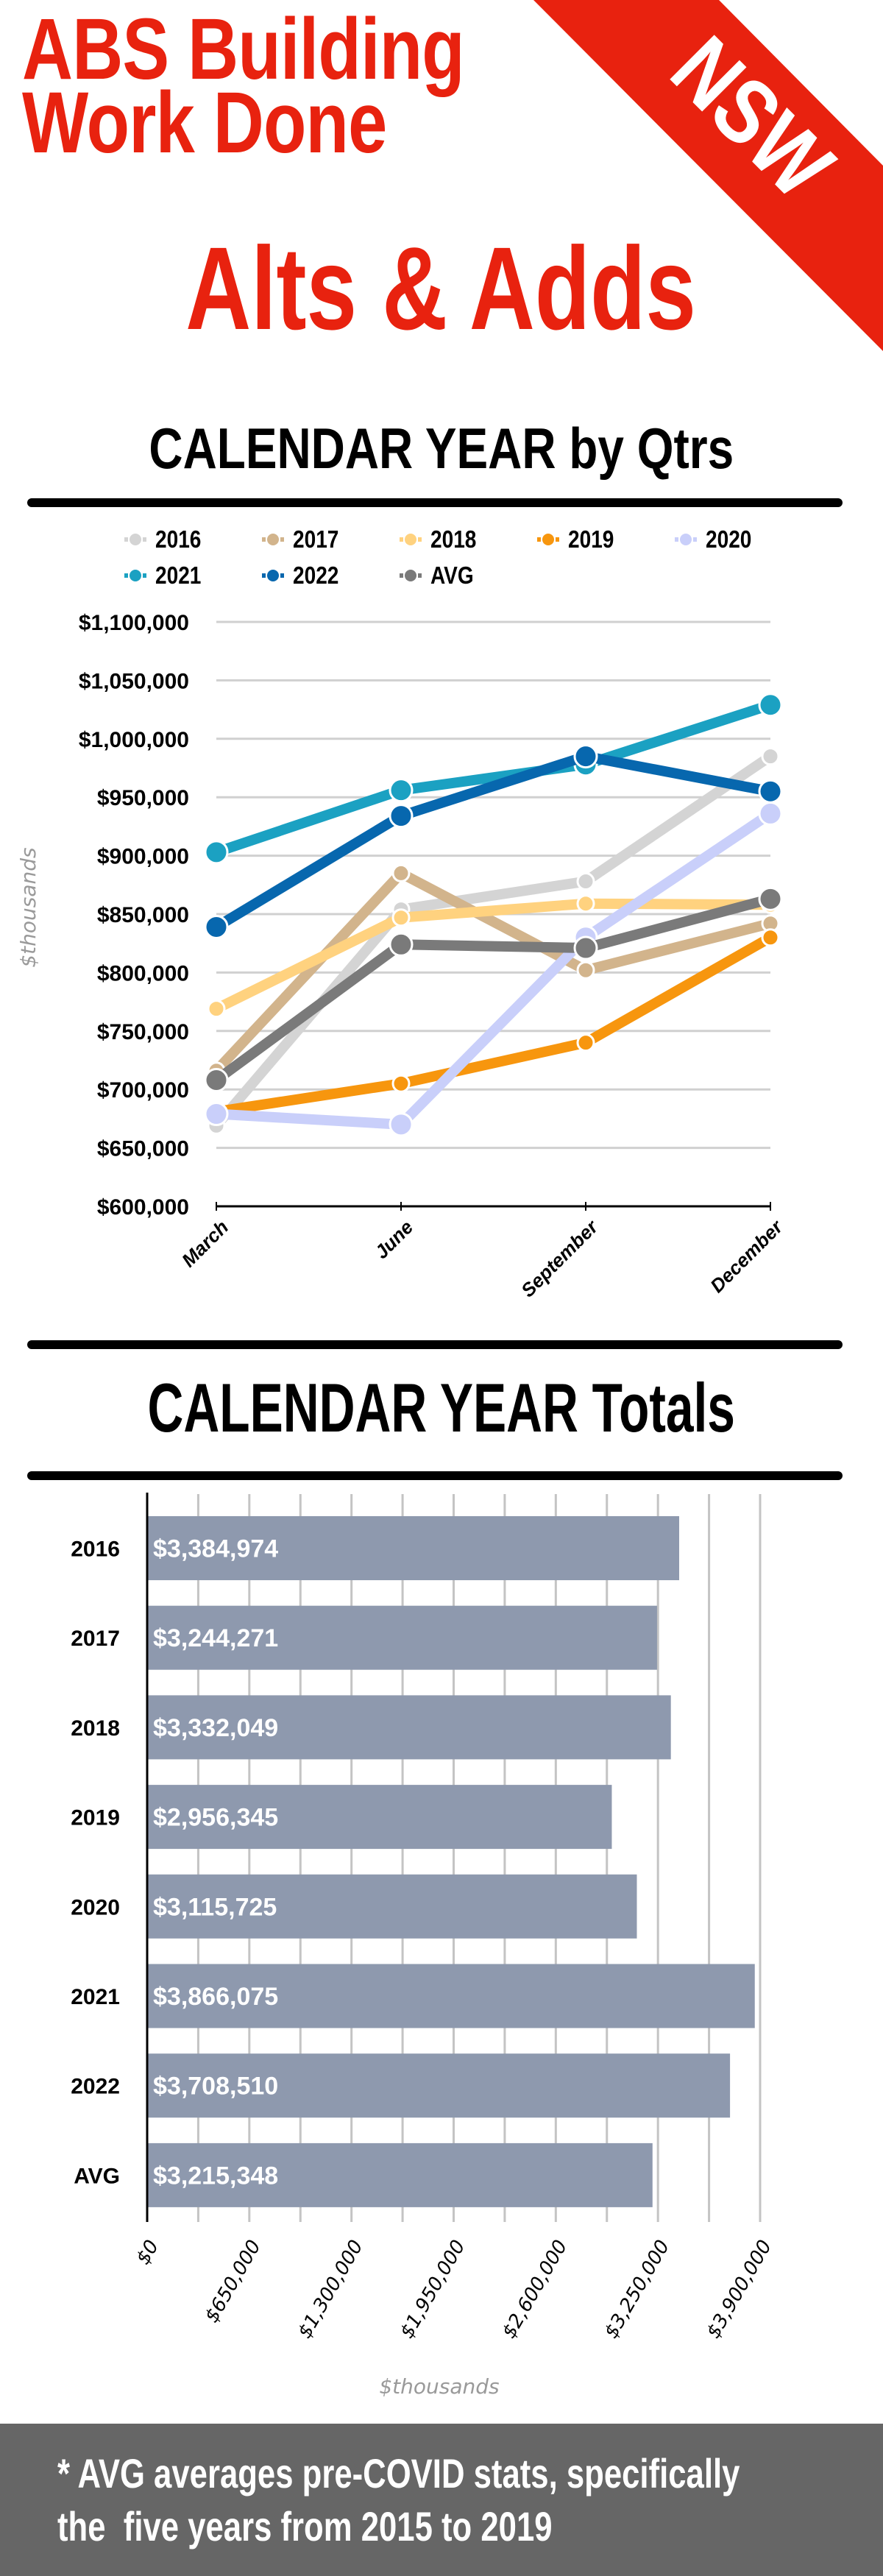  I want to click on legend-item: 2021, so click(167, 575).